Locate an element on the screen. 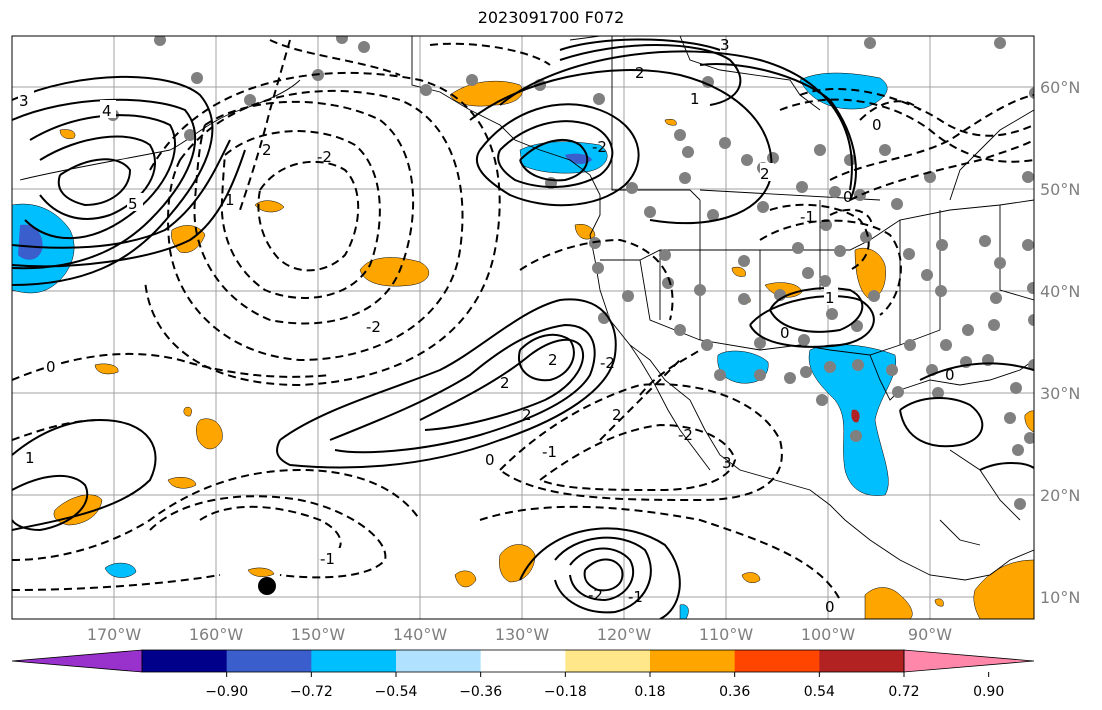 This screenshot has width=1102, height=710. contour-label-3b: 3 is located at coordinates (725, 45).